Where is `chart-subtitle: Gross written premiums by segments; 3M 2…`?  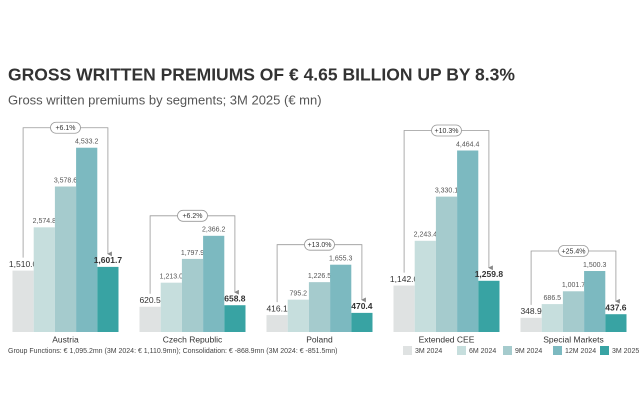
chart-subtitle: Gross written premiums by segments; 3M 2… is located at coordinates (165, 99).